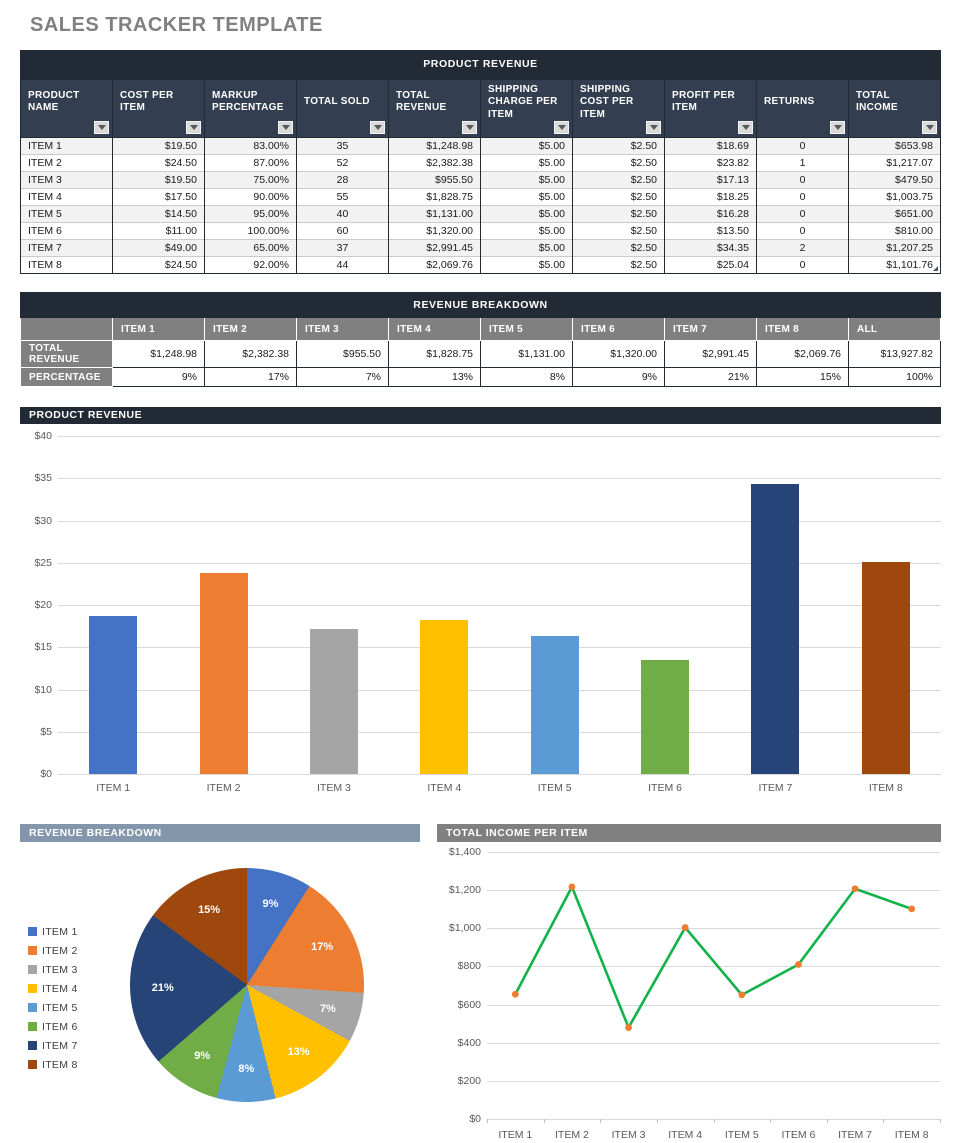 The image size is (963, 1143). I want to click on table-cell: 15%, so click(802, 377).